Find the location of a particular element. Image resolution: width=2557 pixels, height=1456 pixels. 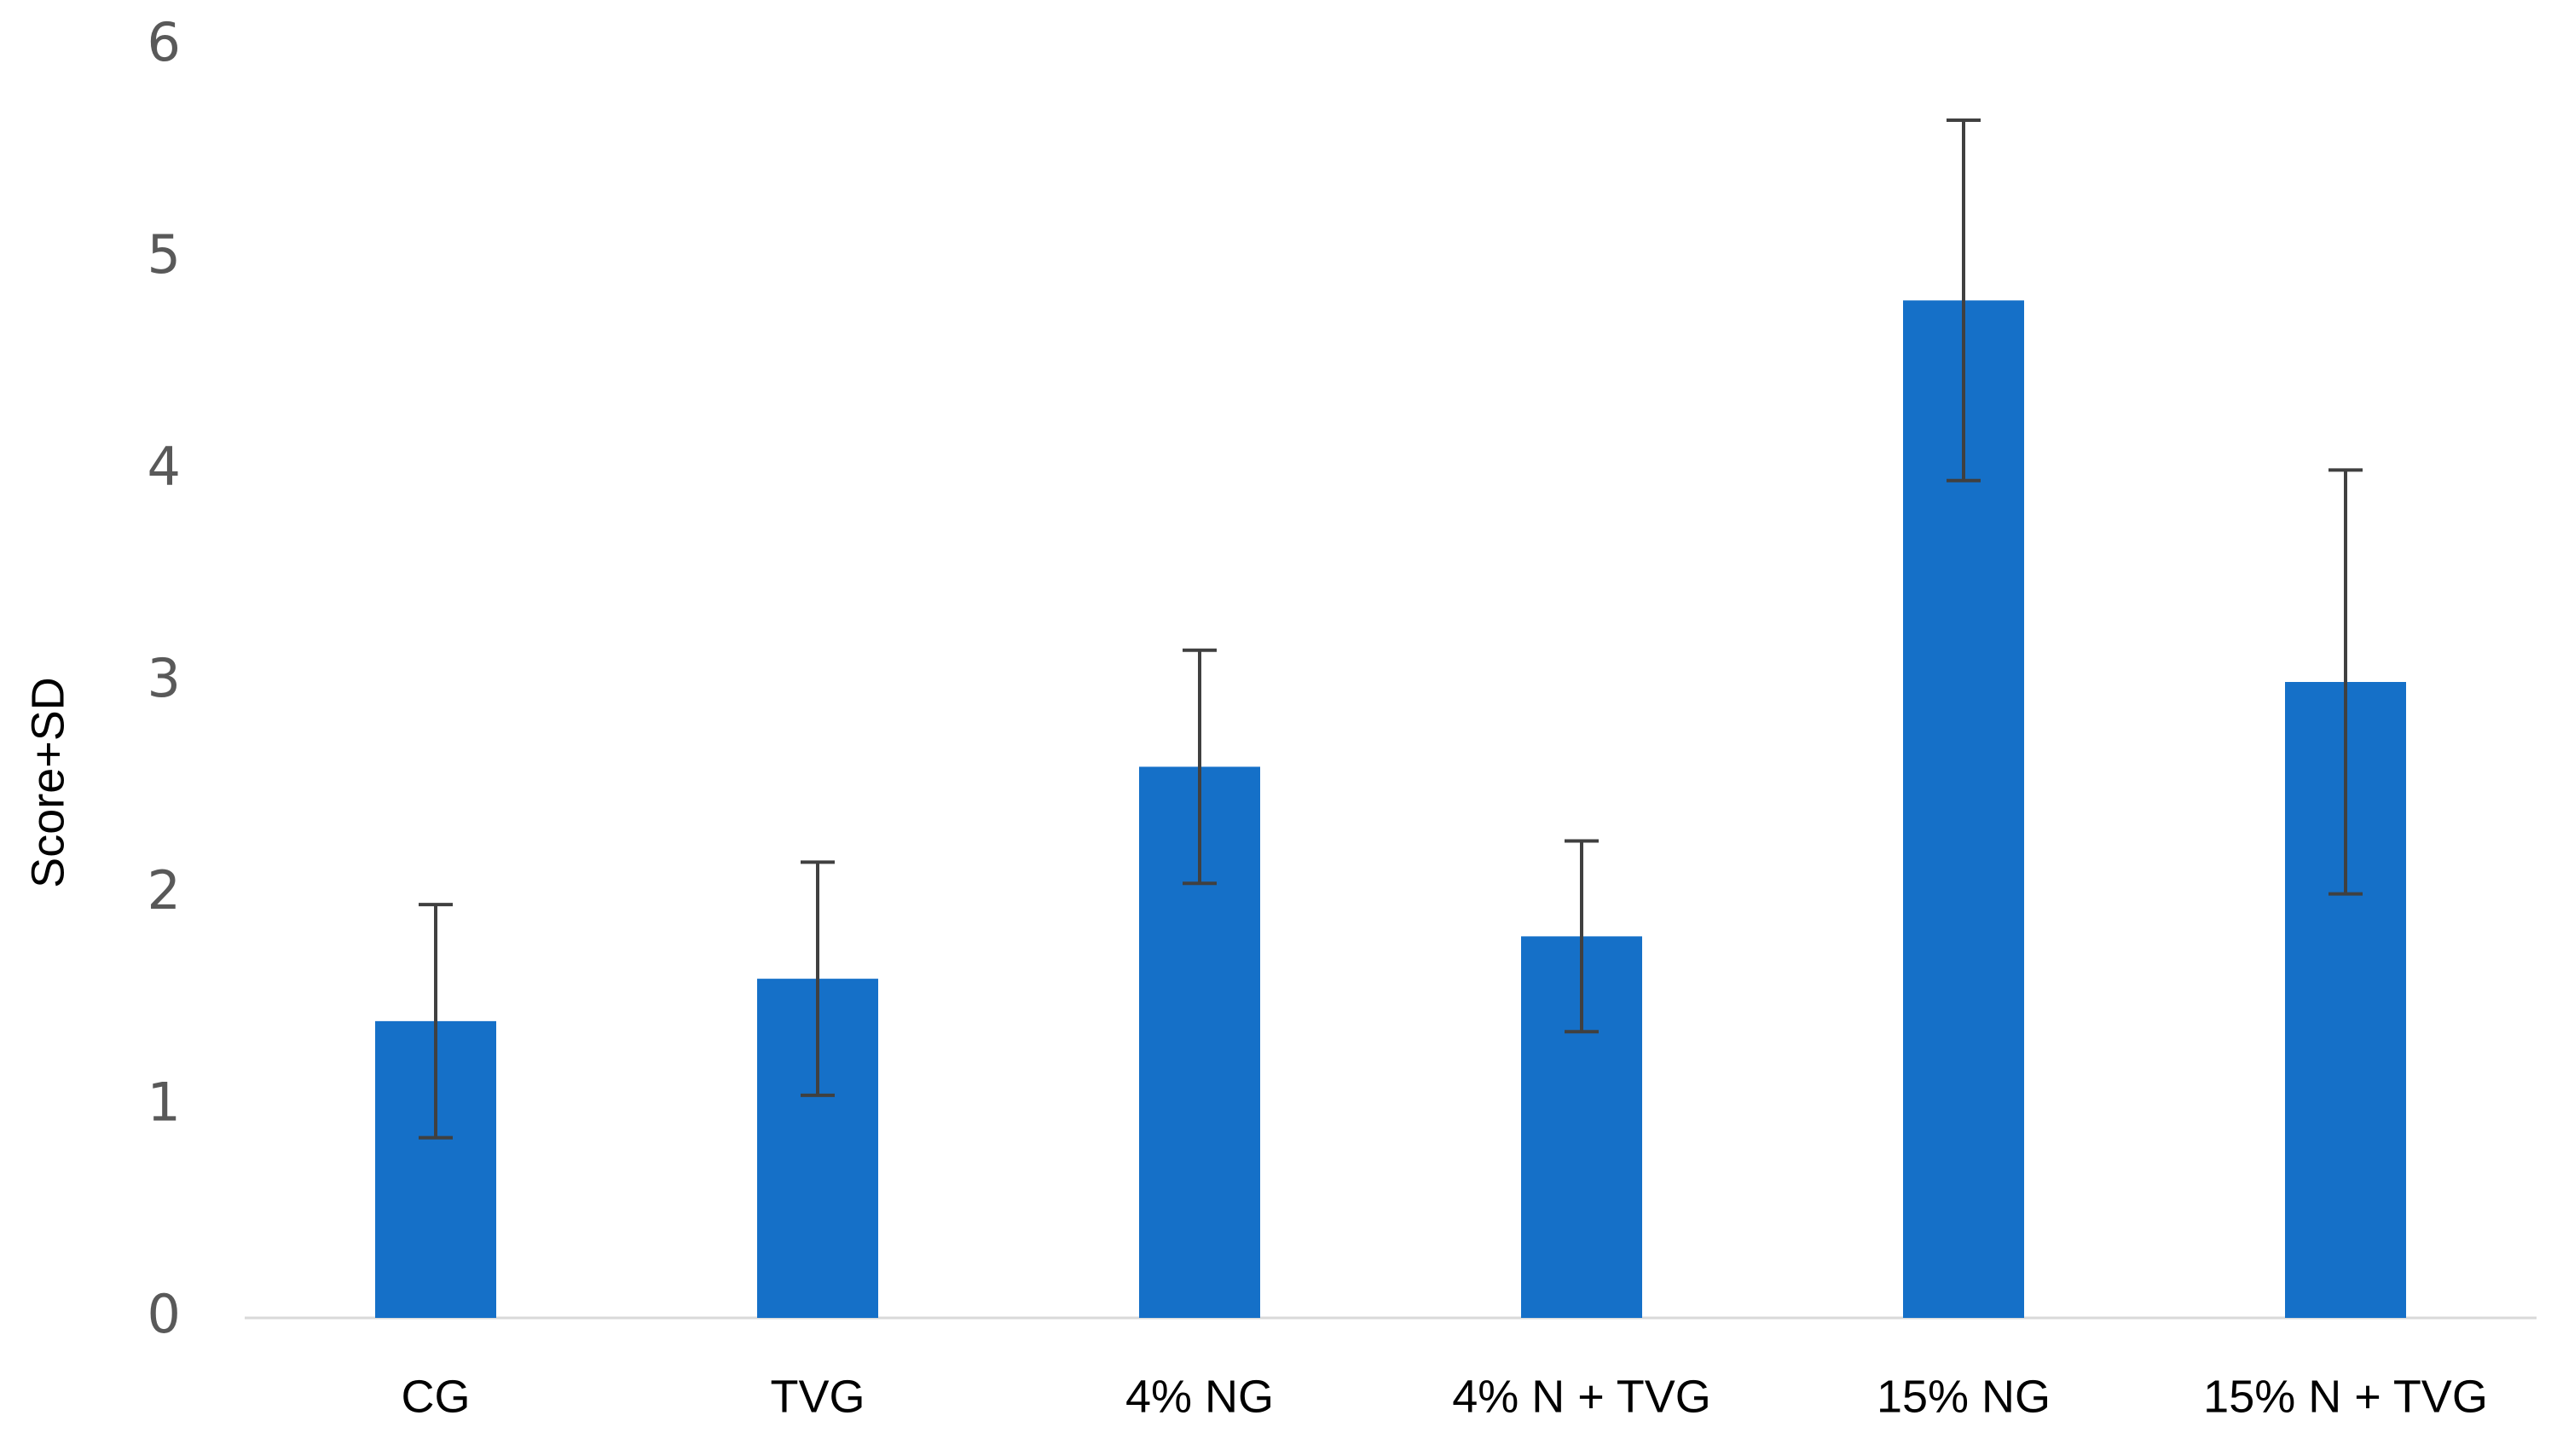

x-tick-label: 4% NG is located at coordinates (1199, 1396).